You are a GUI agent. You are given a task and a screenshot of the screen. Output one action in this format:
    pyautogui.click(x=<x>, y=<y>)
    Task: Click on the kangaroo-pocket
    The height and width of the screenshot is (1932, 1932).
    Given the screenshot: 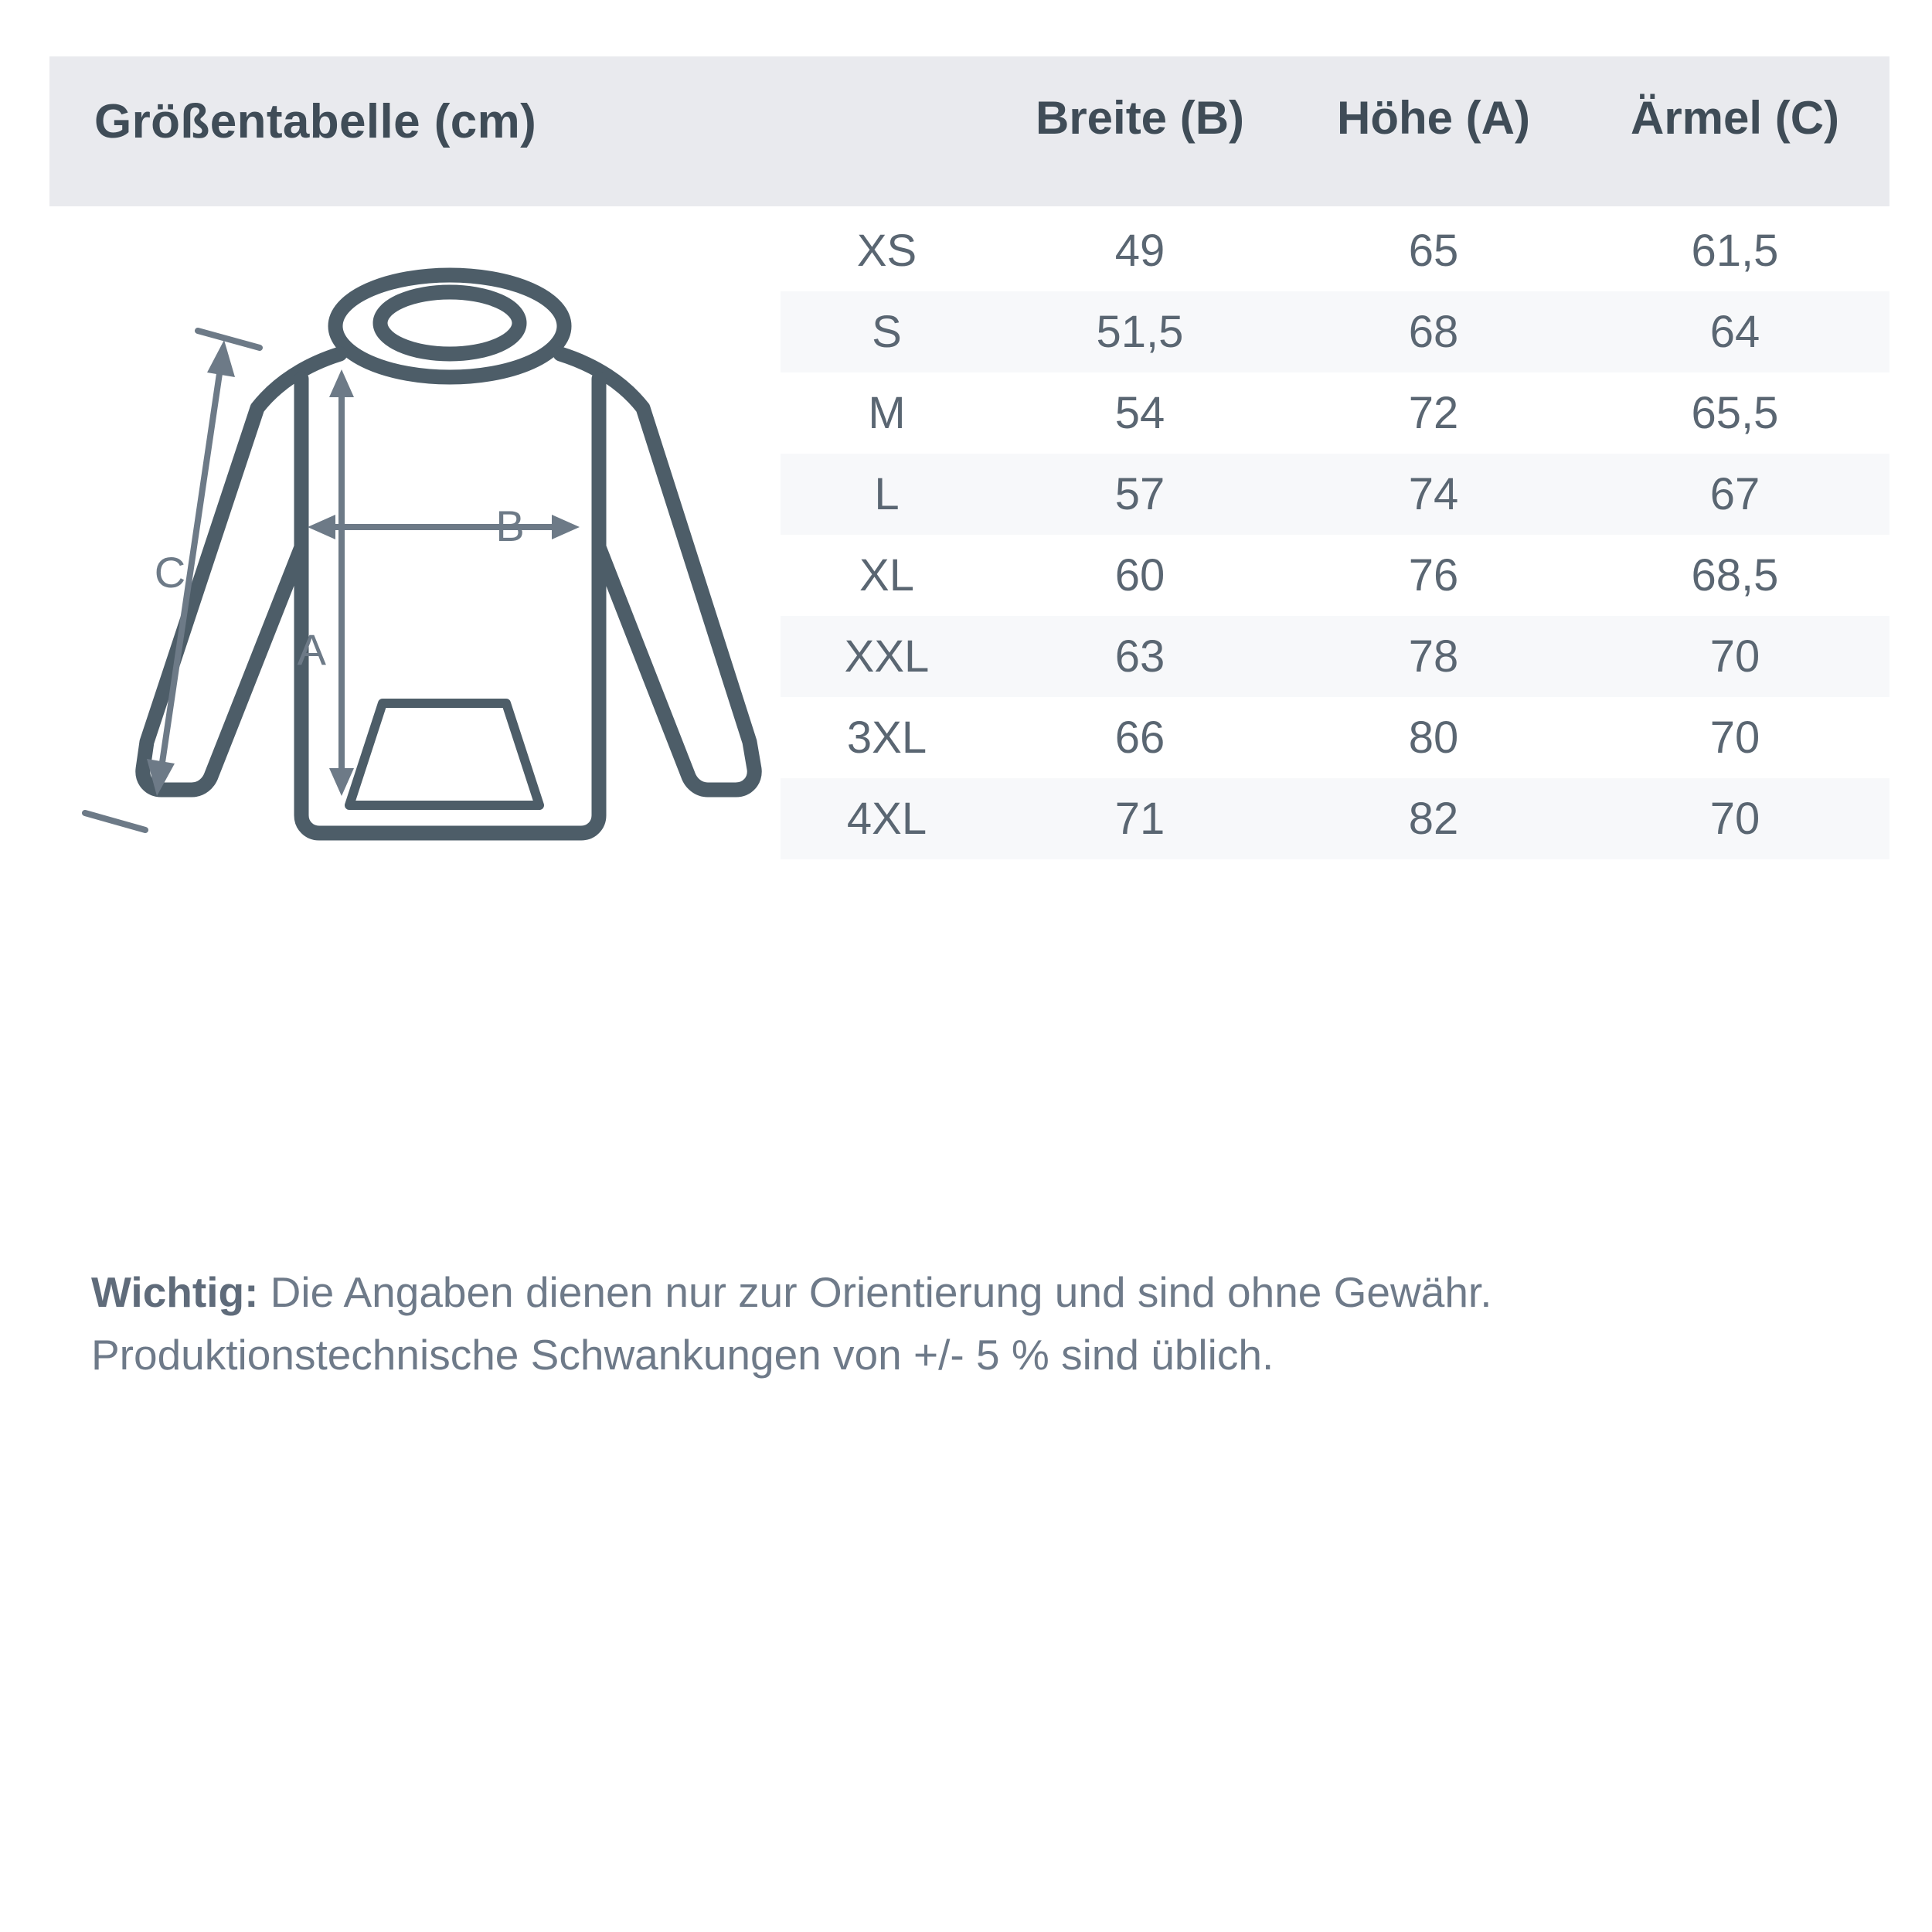 What is the action you would take?
    pyautogui.click(x=445, y=755)
    